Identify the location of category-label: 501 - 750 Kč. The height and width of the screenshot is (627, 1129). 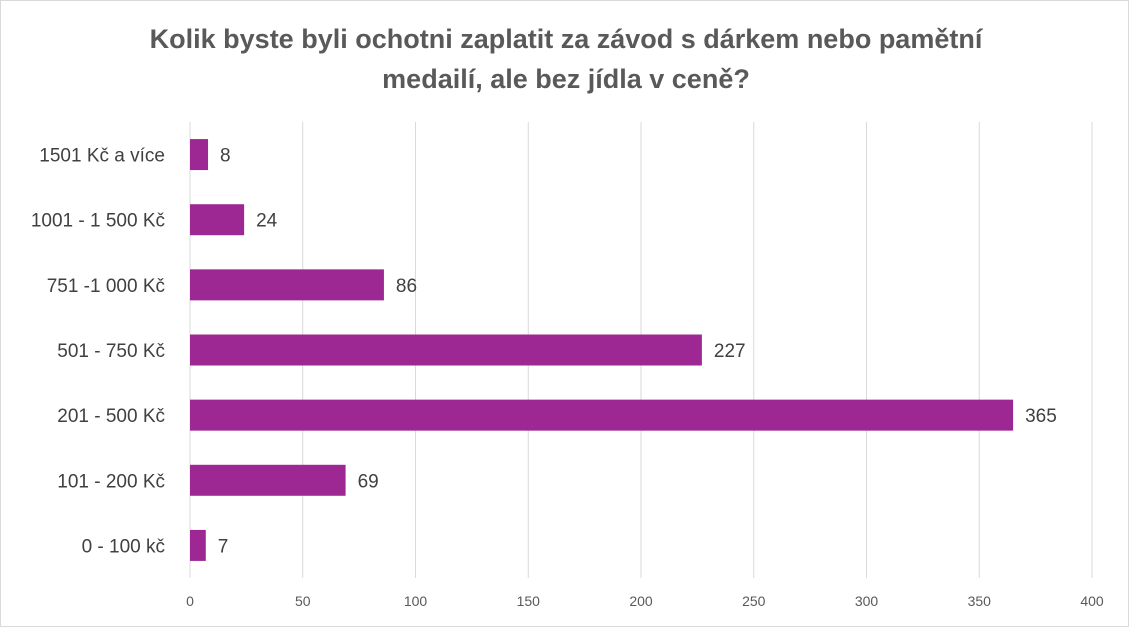
(111, 351).